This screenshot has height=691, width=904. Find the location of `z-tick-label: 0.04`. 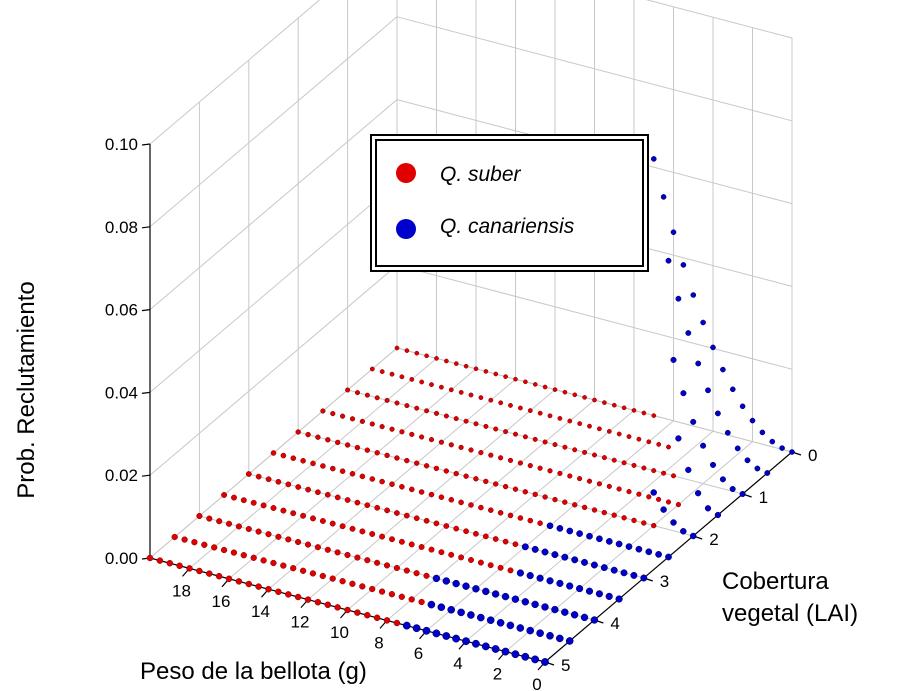

z-tick-label: 0.04 is located at coordinates (121, 392).